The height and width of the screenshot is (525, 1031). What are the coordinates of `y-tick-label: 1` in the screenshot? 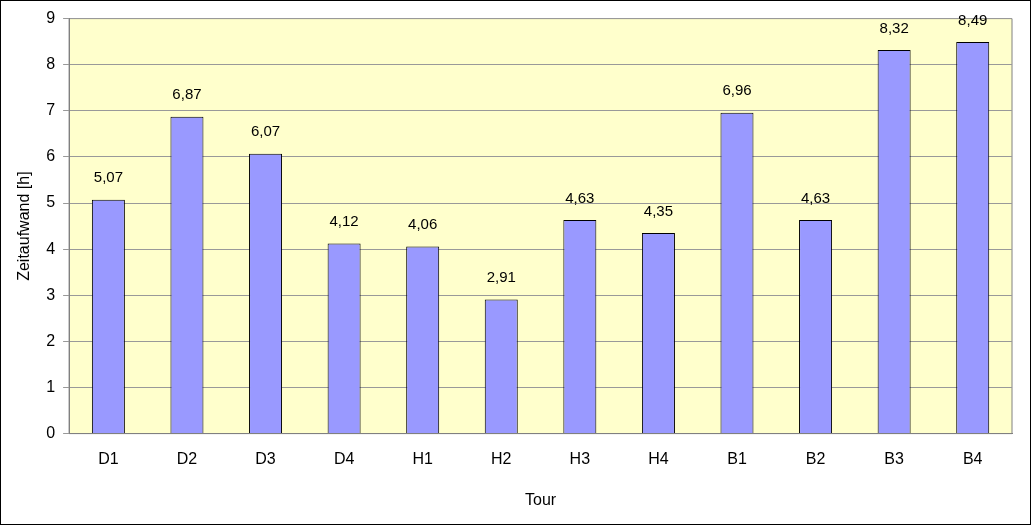 It's located at (51, 386).